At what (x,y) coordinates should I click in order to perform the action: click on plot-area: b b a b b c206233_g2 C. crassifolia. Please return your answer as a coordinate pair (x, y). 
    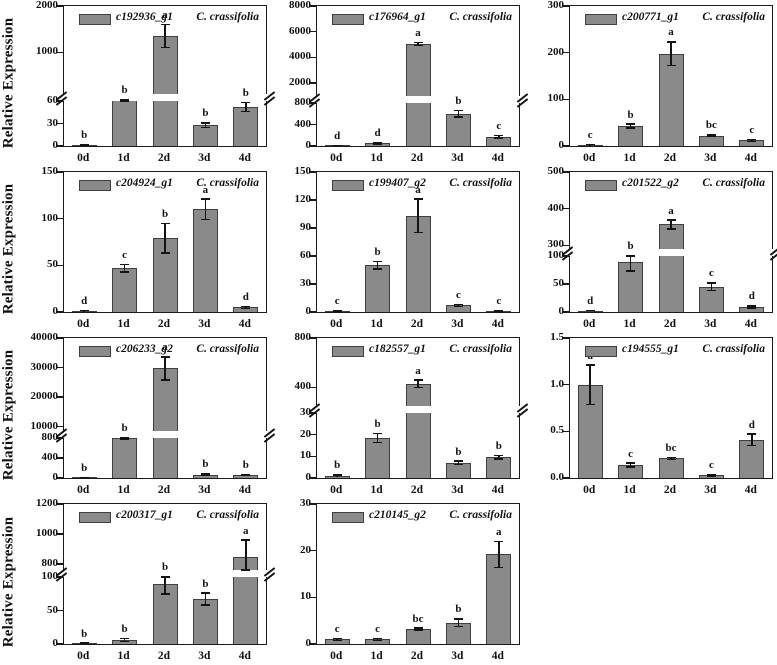
    Looking at the image, I should click on (165, 408).